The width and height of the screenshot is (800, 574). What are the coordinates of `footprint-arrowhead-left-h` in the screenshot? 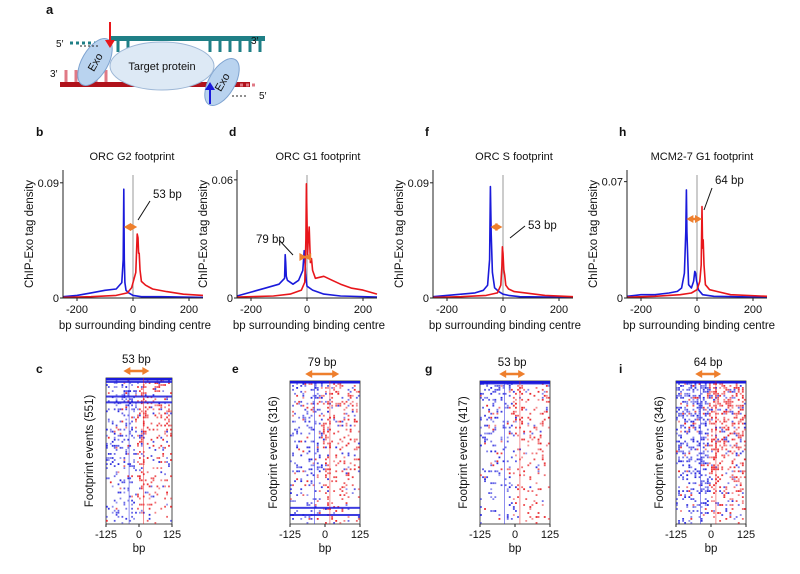 It's located at (690, 219).